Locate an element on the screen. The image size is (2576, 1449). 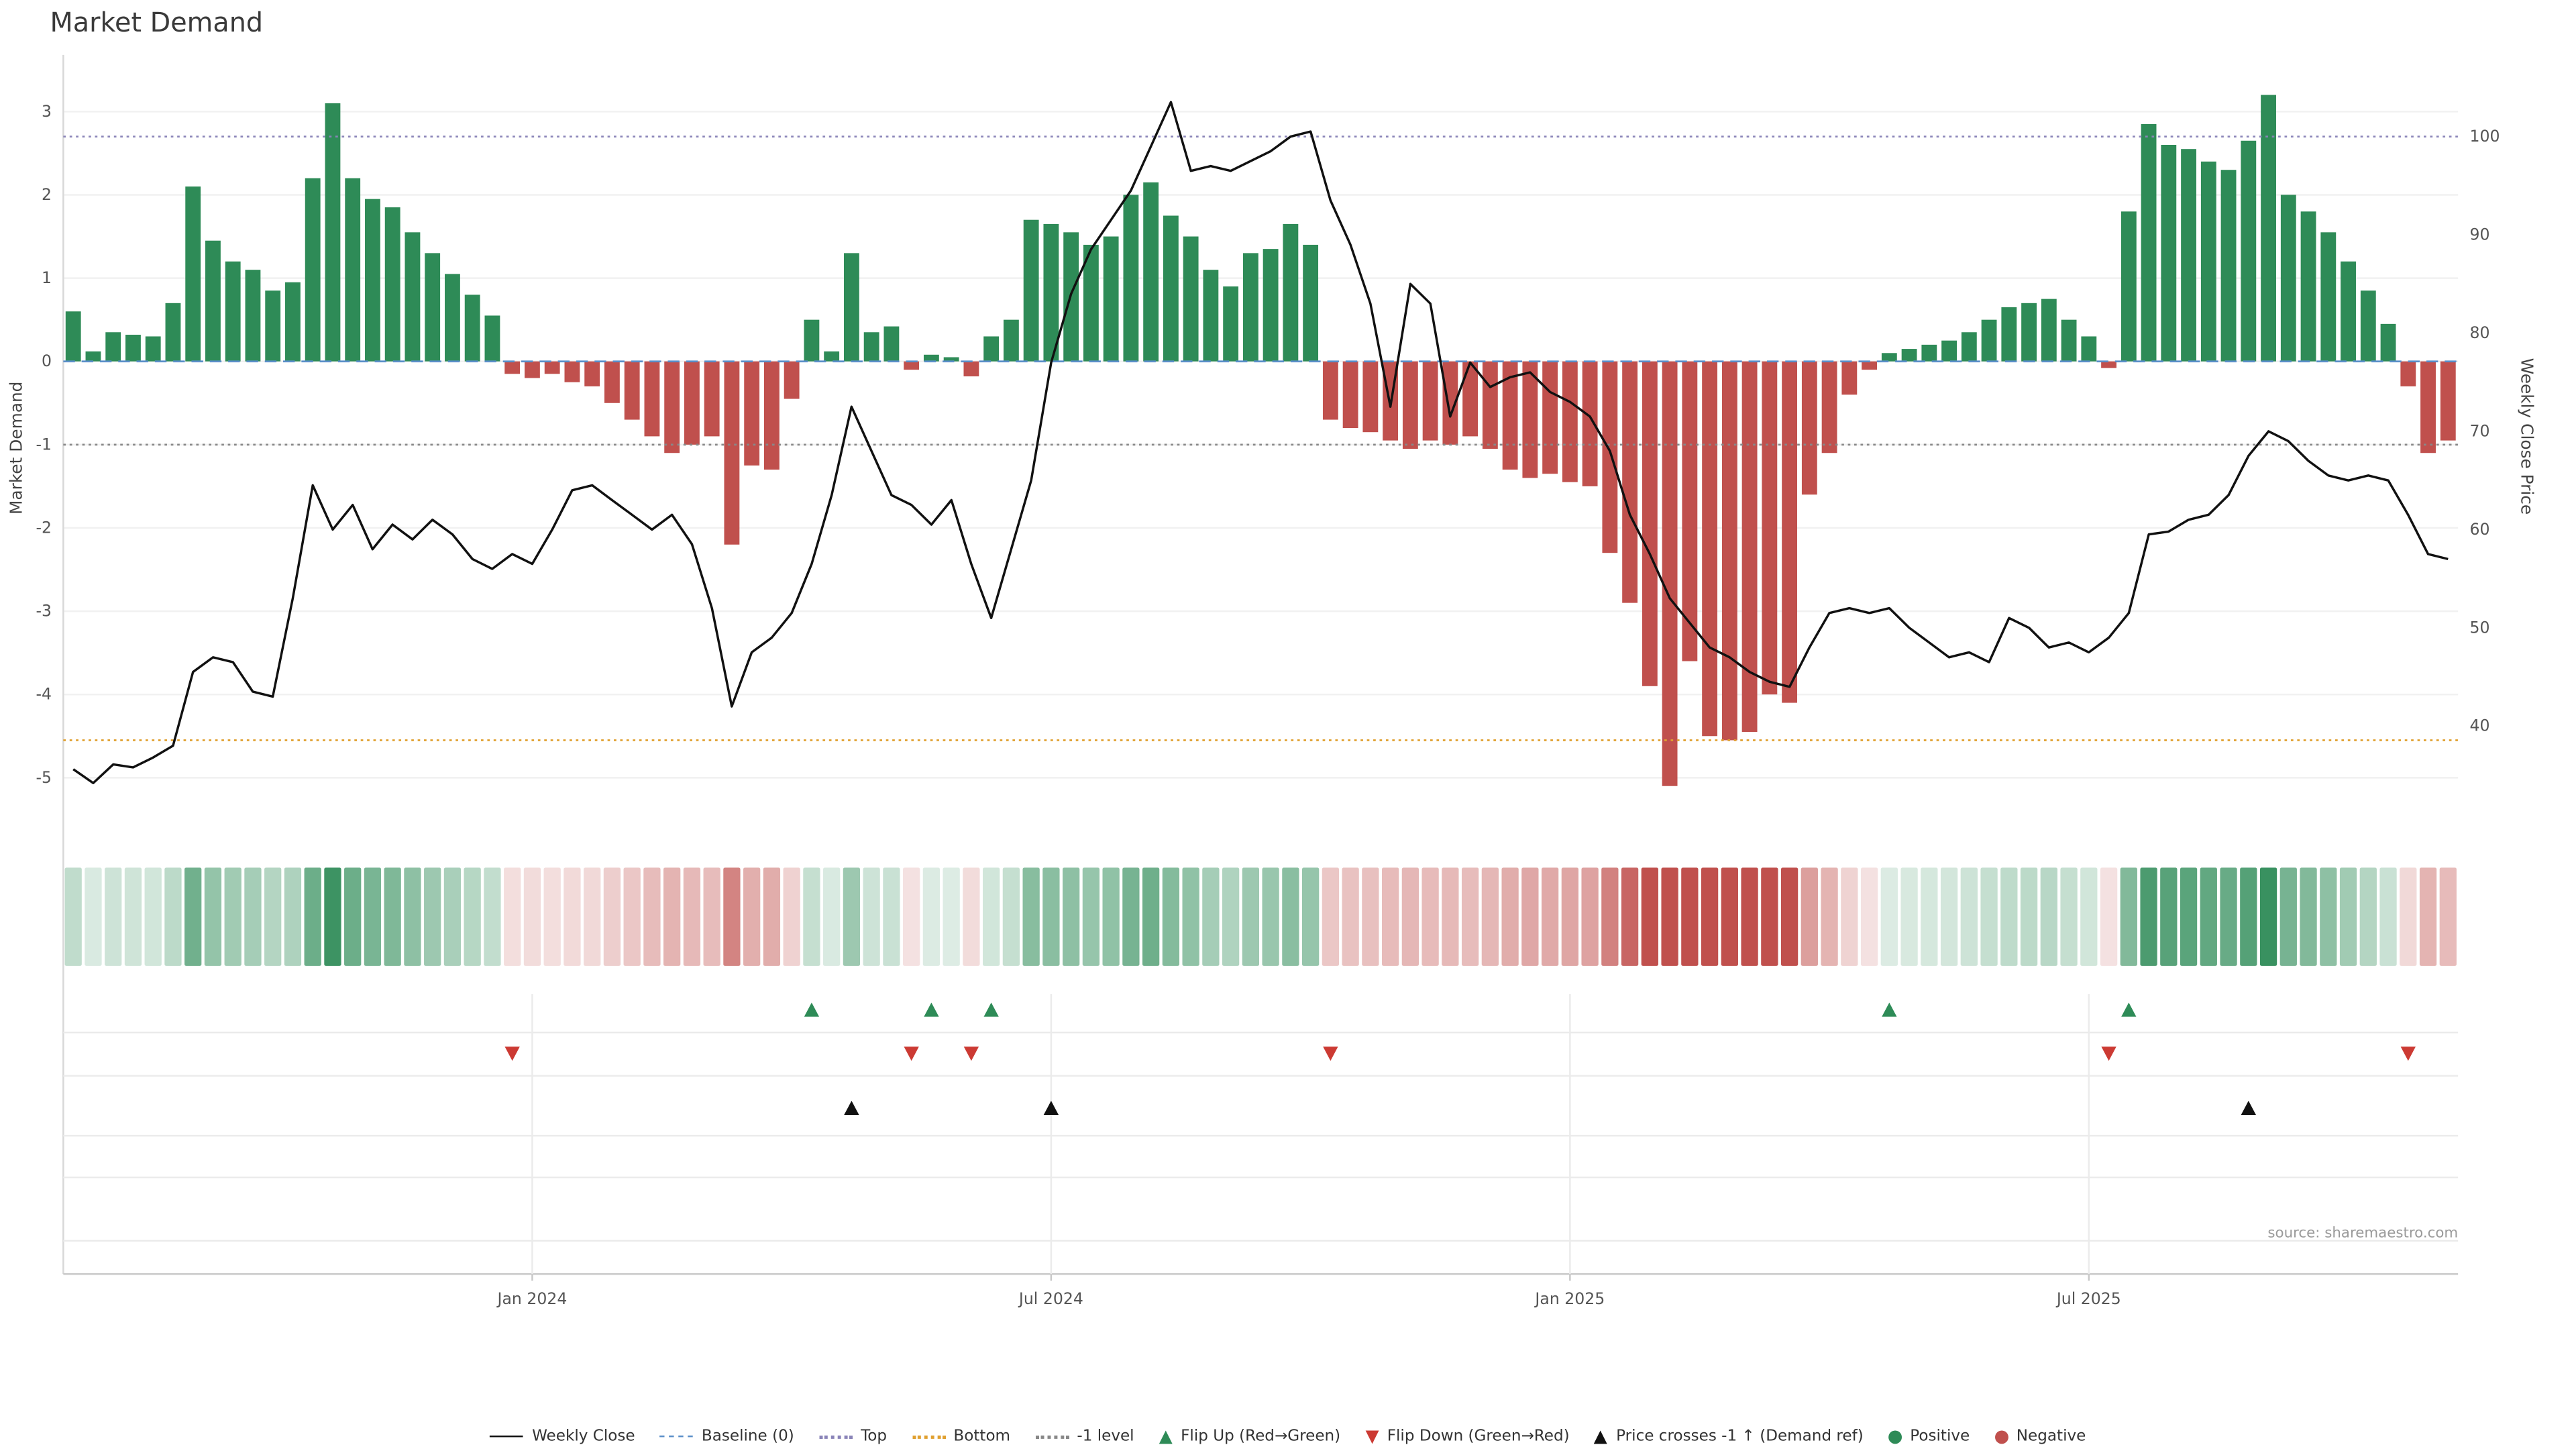
right-tick-label: 40 is located at coordinates (2480, 725).